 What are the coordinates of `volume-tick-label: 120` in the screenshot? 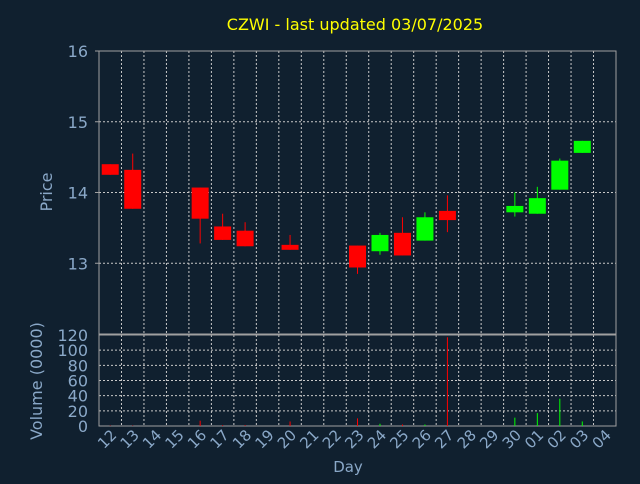 It's located at (72, 335).